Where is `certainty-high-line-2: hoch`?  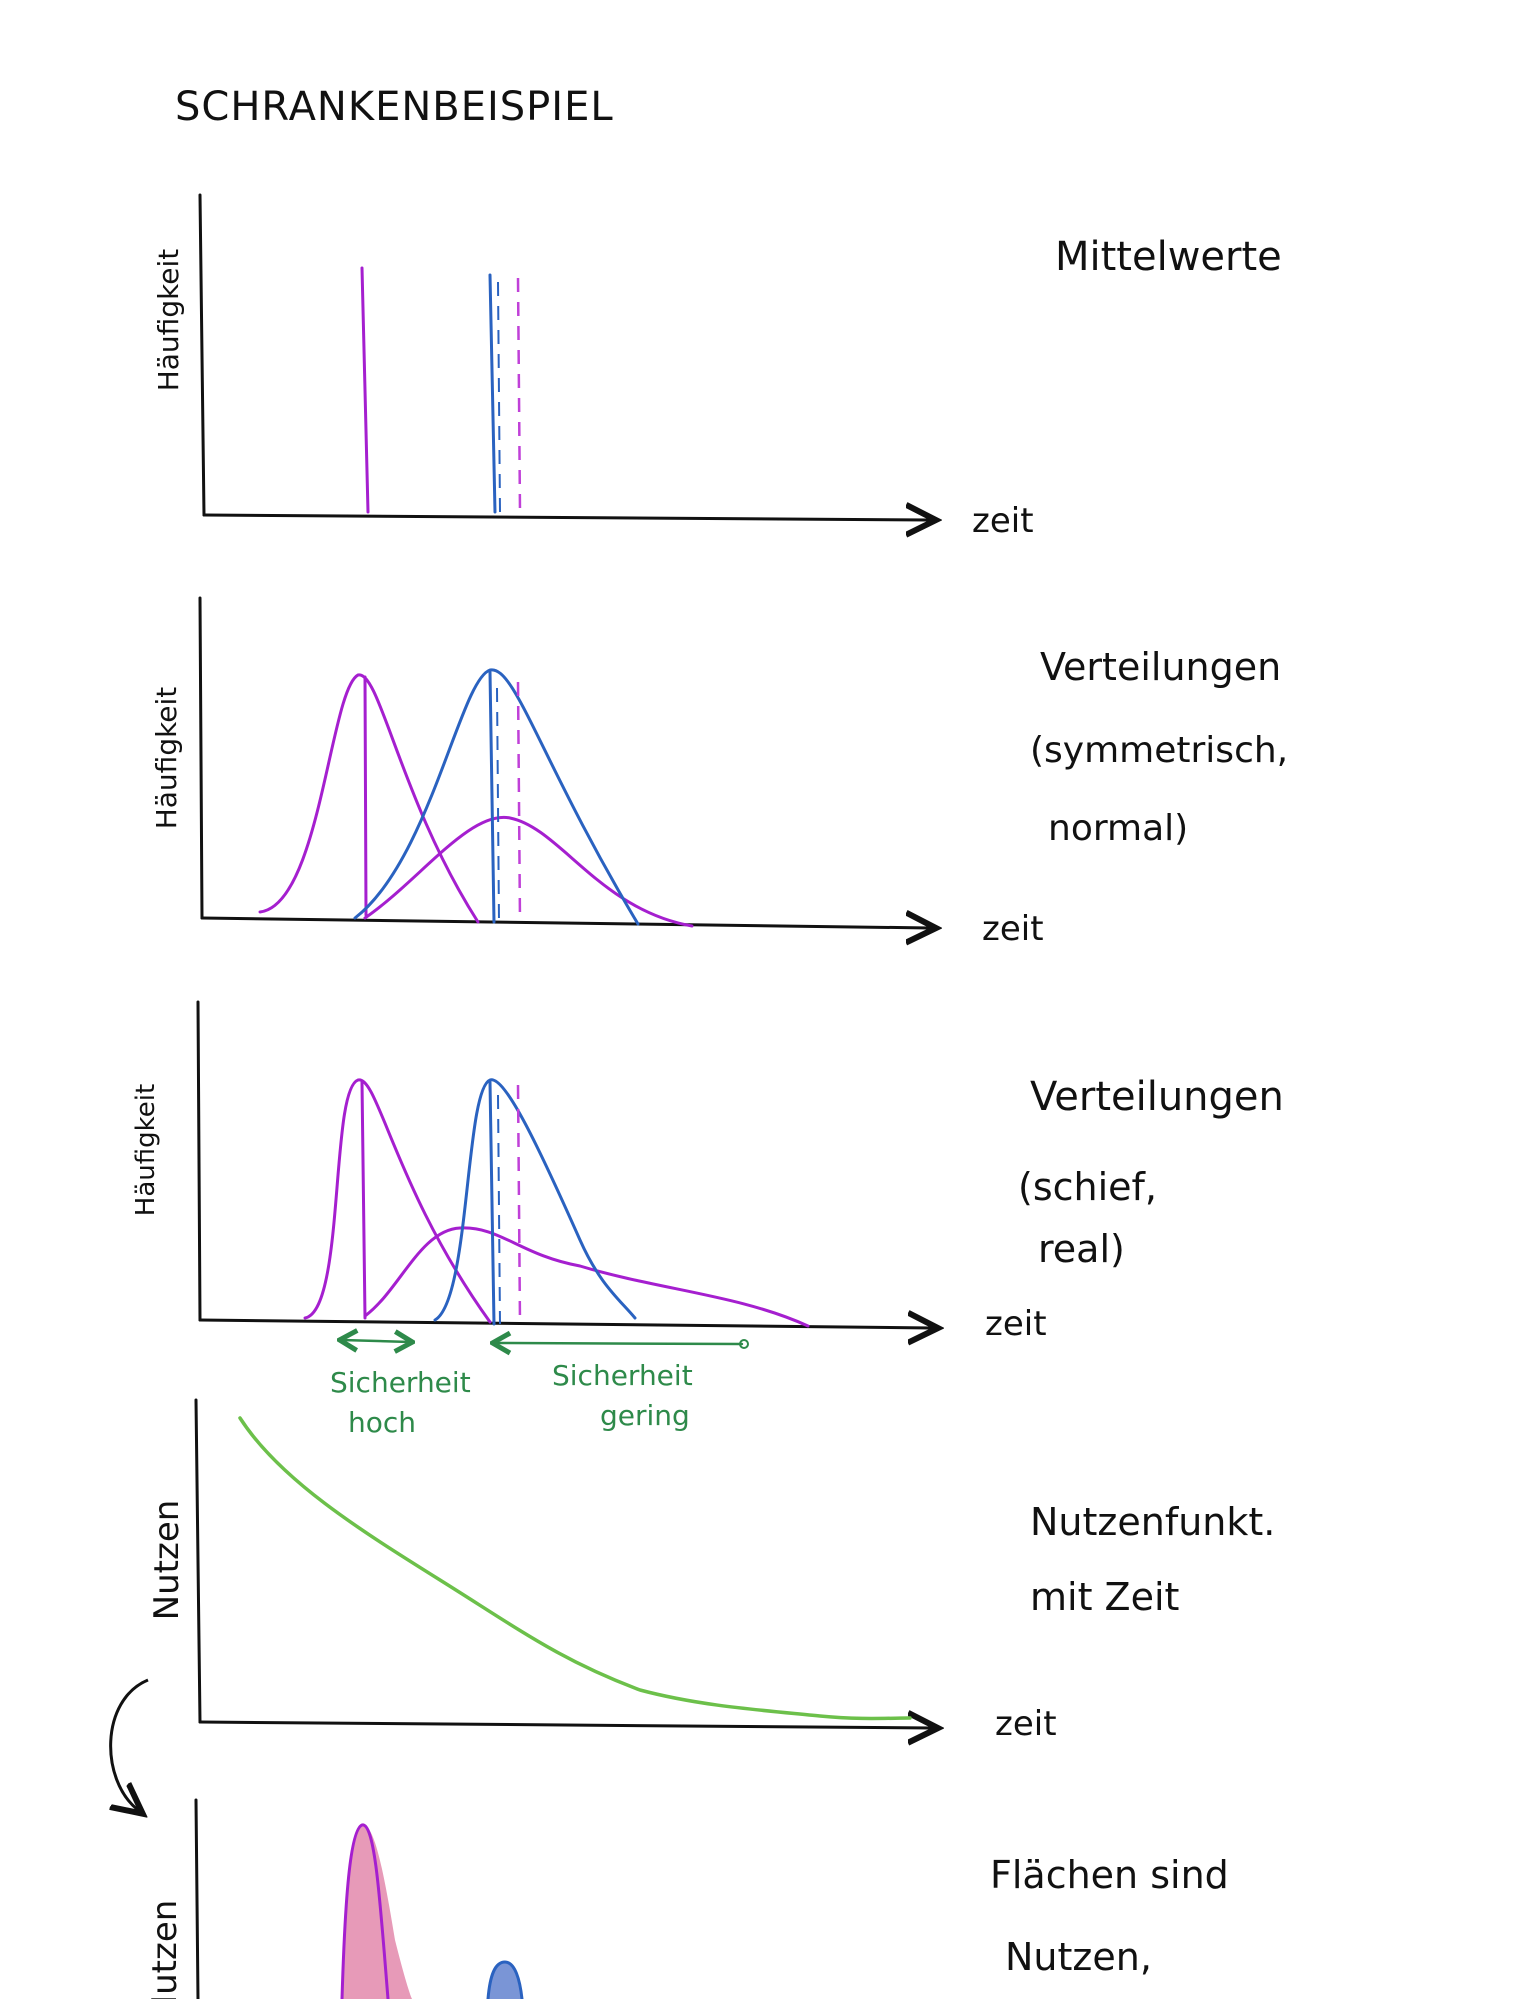
certainty-high-line-2: hoch is located at coordinates (382, 1422).